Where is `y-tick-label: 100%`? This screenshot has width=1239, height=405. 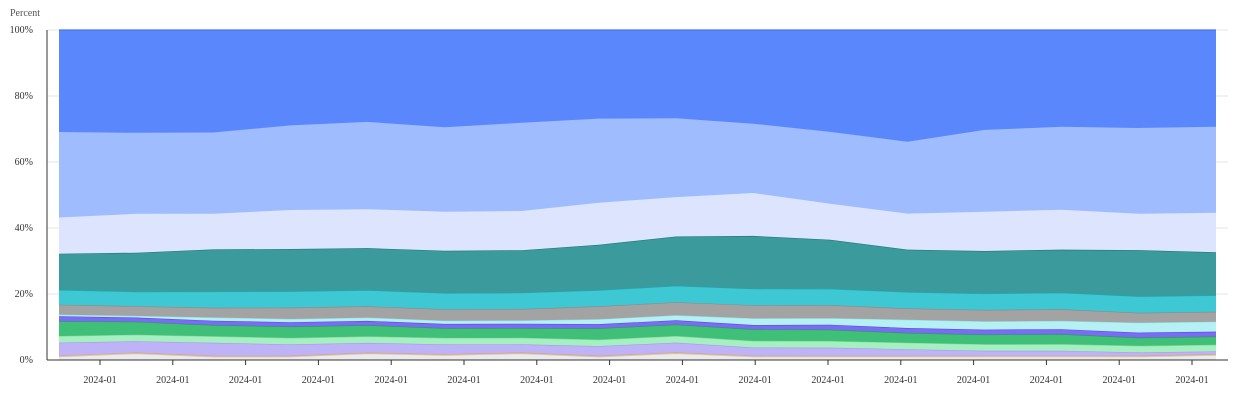
y-tick-label: 100% is located at coordinates (21, 30).